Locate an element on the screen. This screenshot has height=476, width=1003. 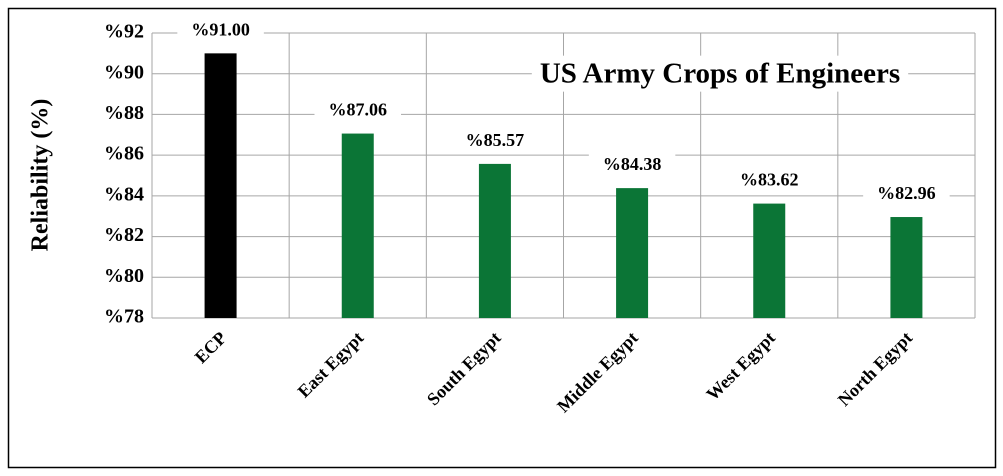
y-tick-label: %82 is located at coordinates (124, 235).